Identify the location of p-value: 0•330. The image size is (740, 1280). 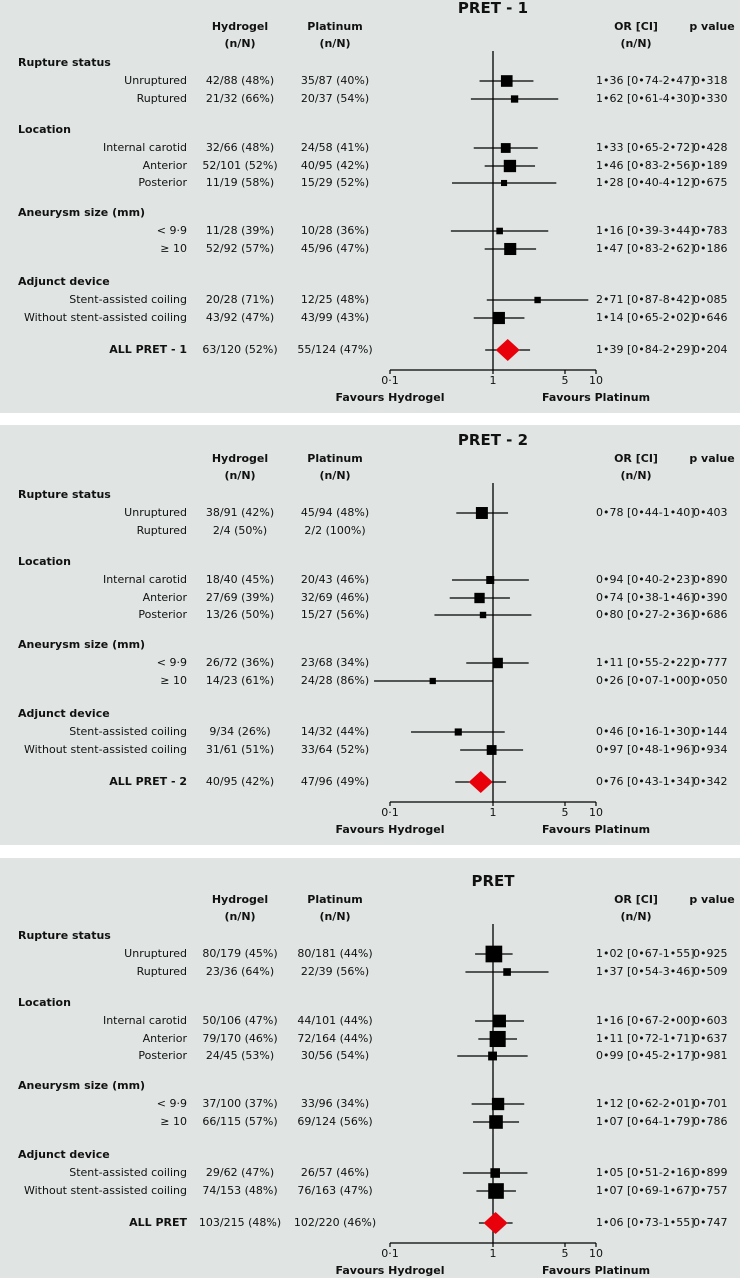
(710, 98).